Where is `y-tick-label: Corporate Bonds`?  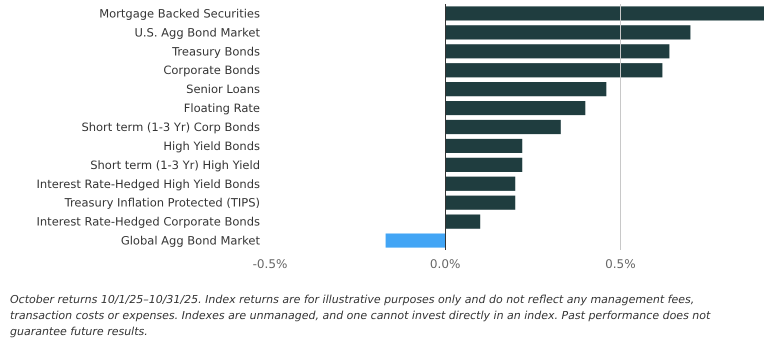 y-tick-label: Corporate Bonds is located at coordinates (211, 70).